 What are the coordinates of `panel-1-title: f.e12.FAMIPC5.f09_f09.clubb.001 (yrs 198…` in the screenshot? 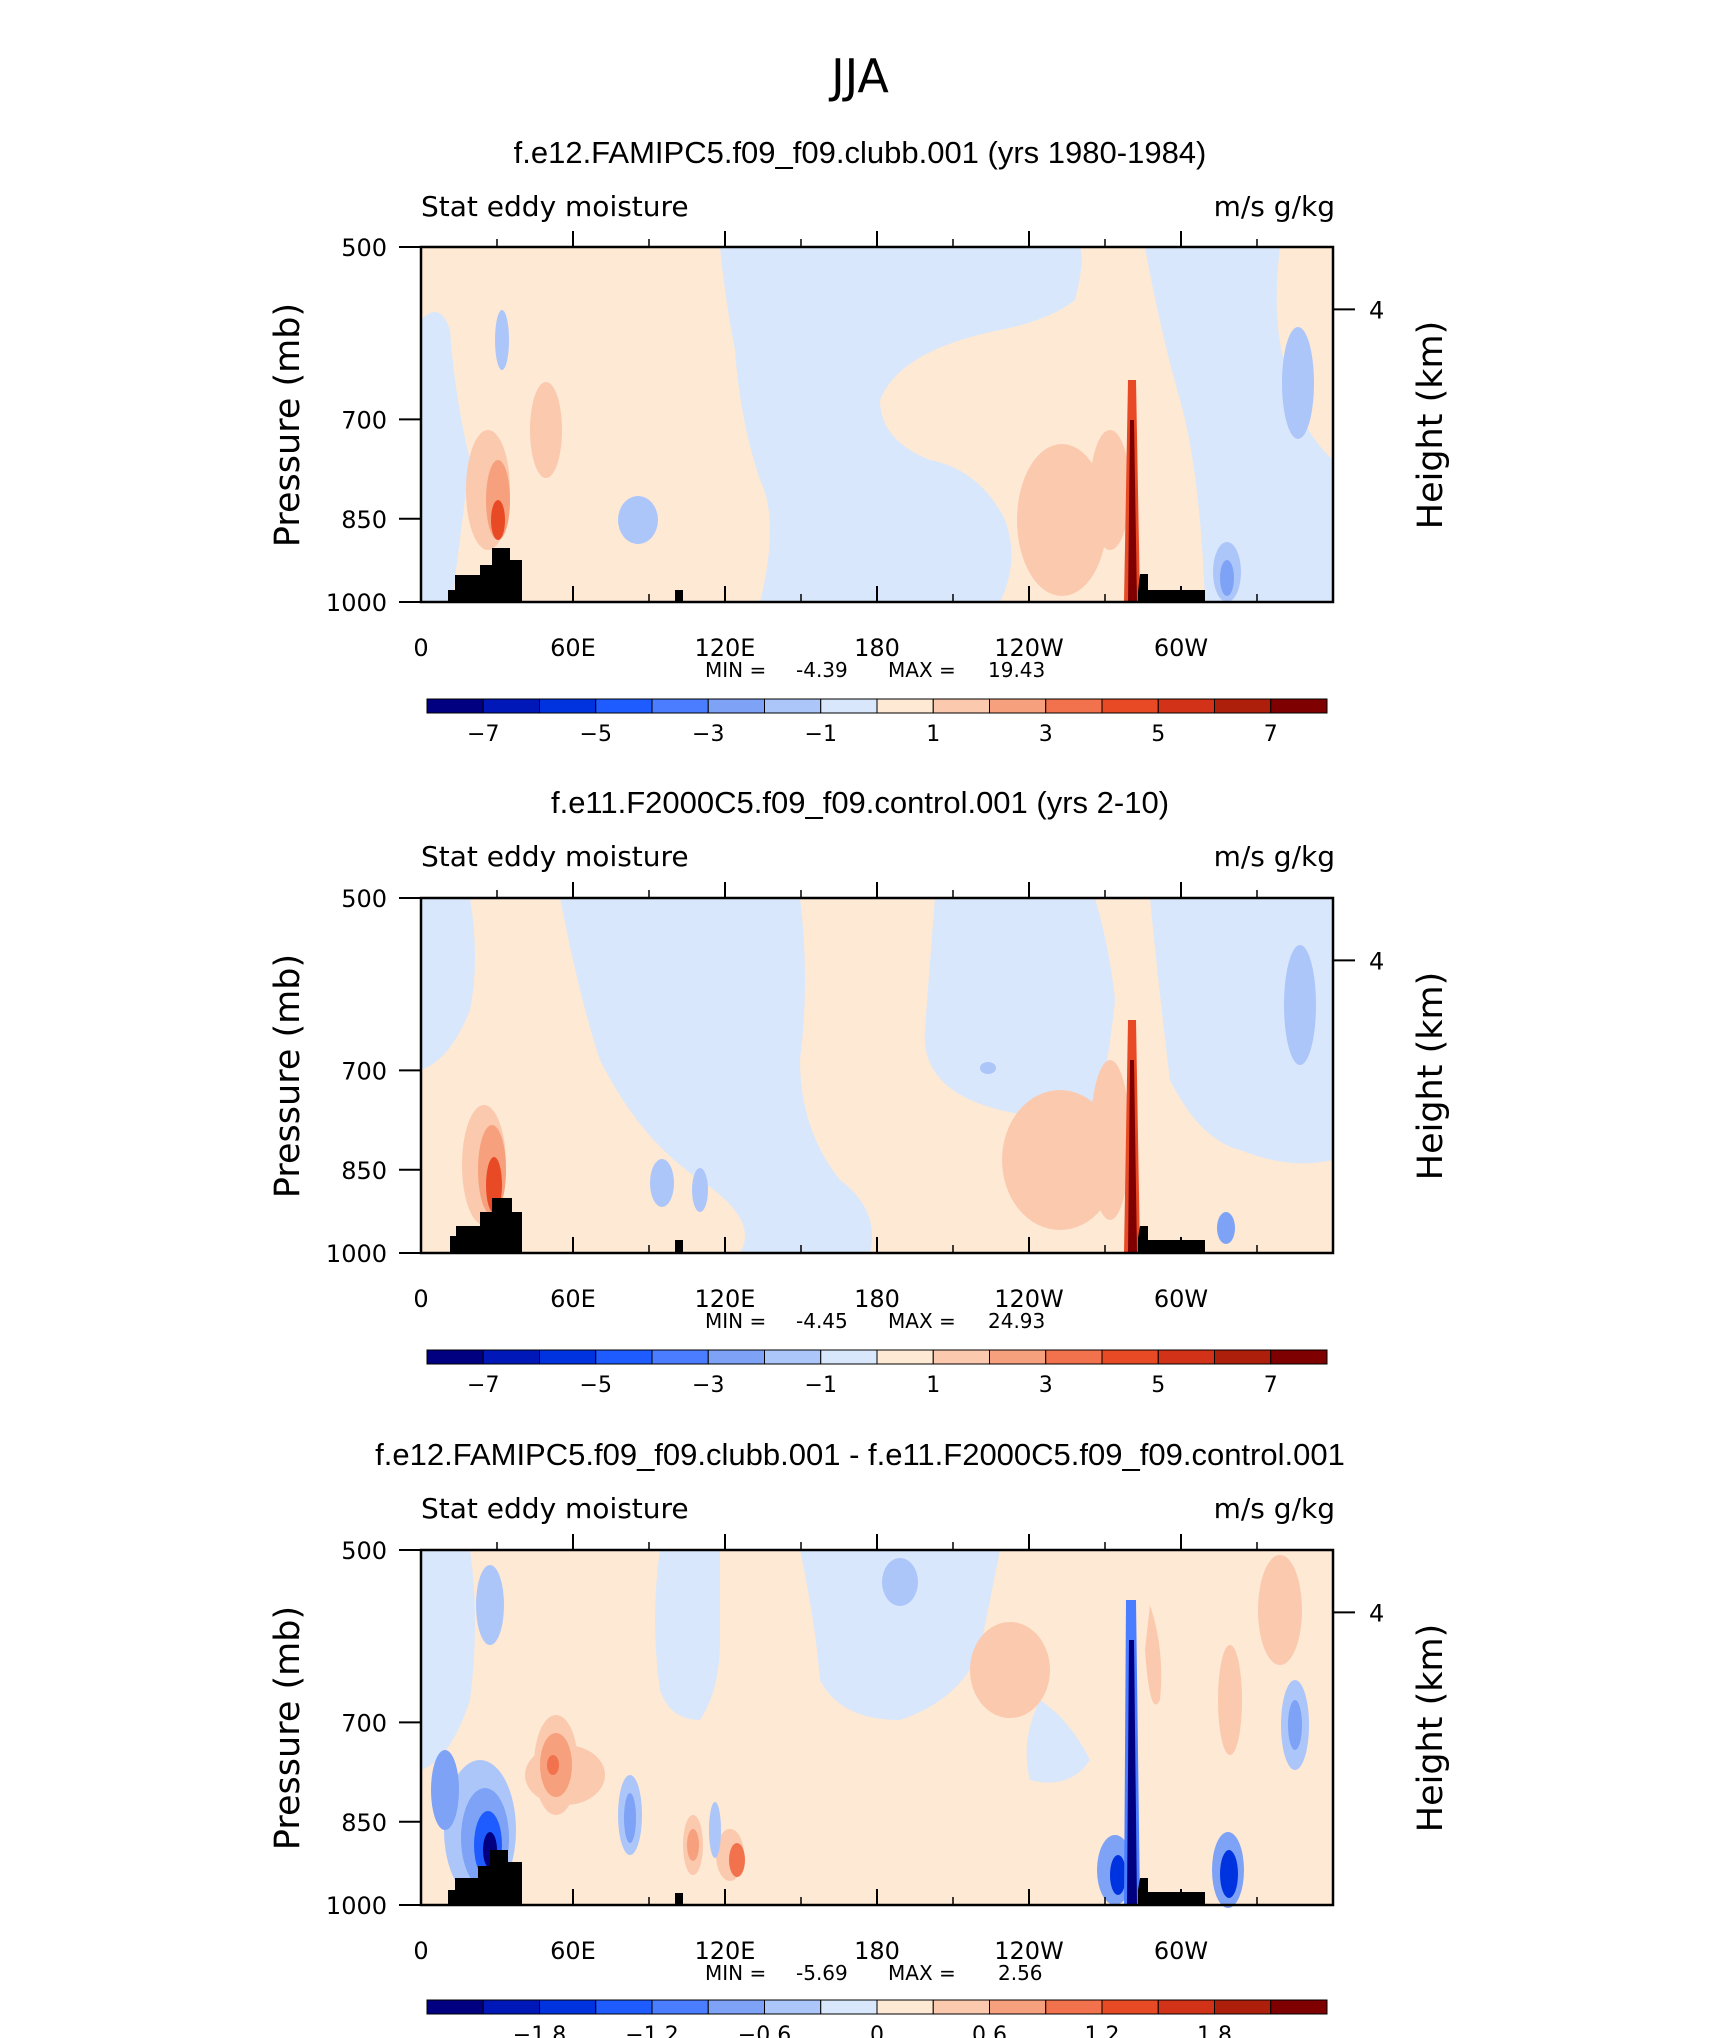 It's located at (860, 152).